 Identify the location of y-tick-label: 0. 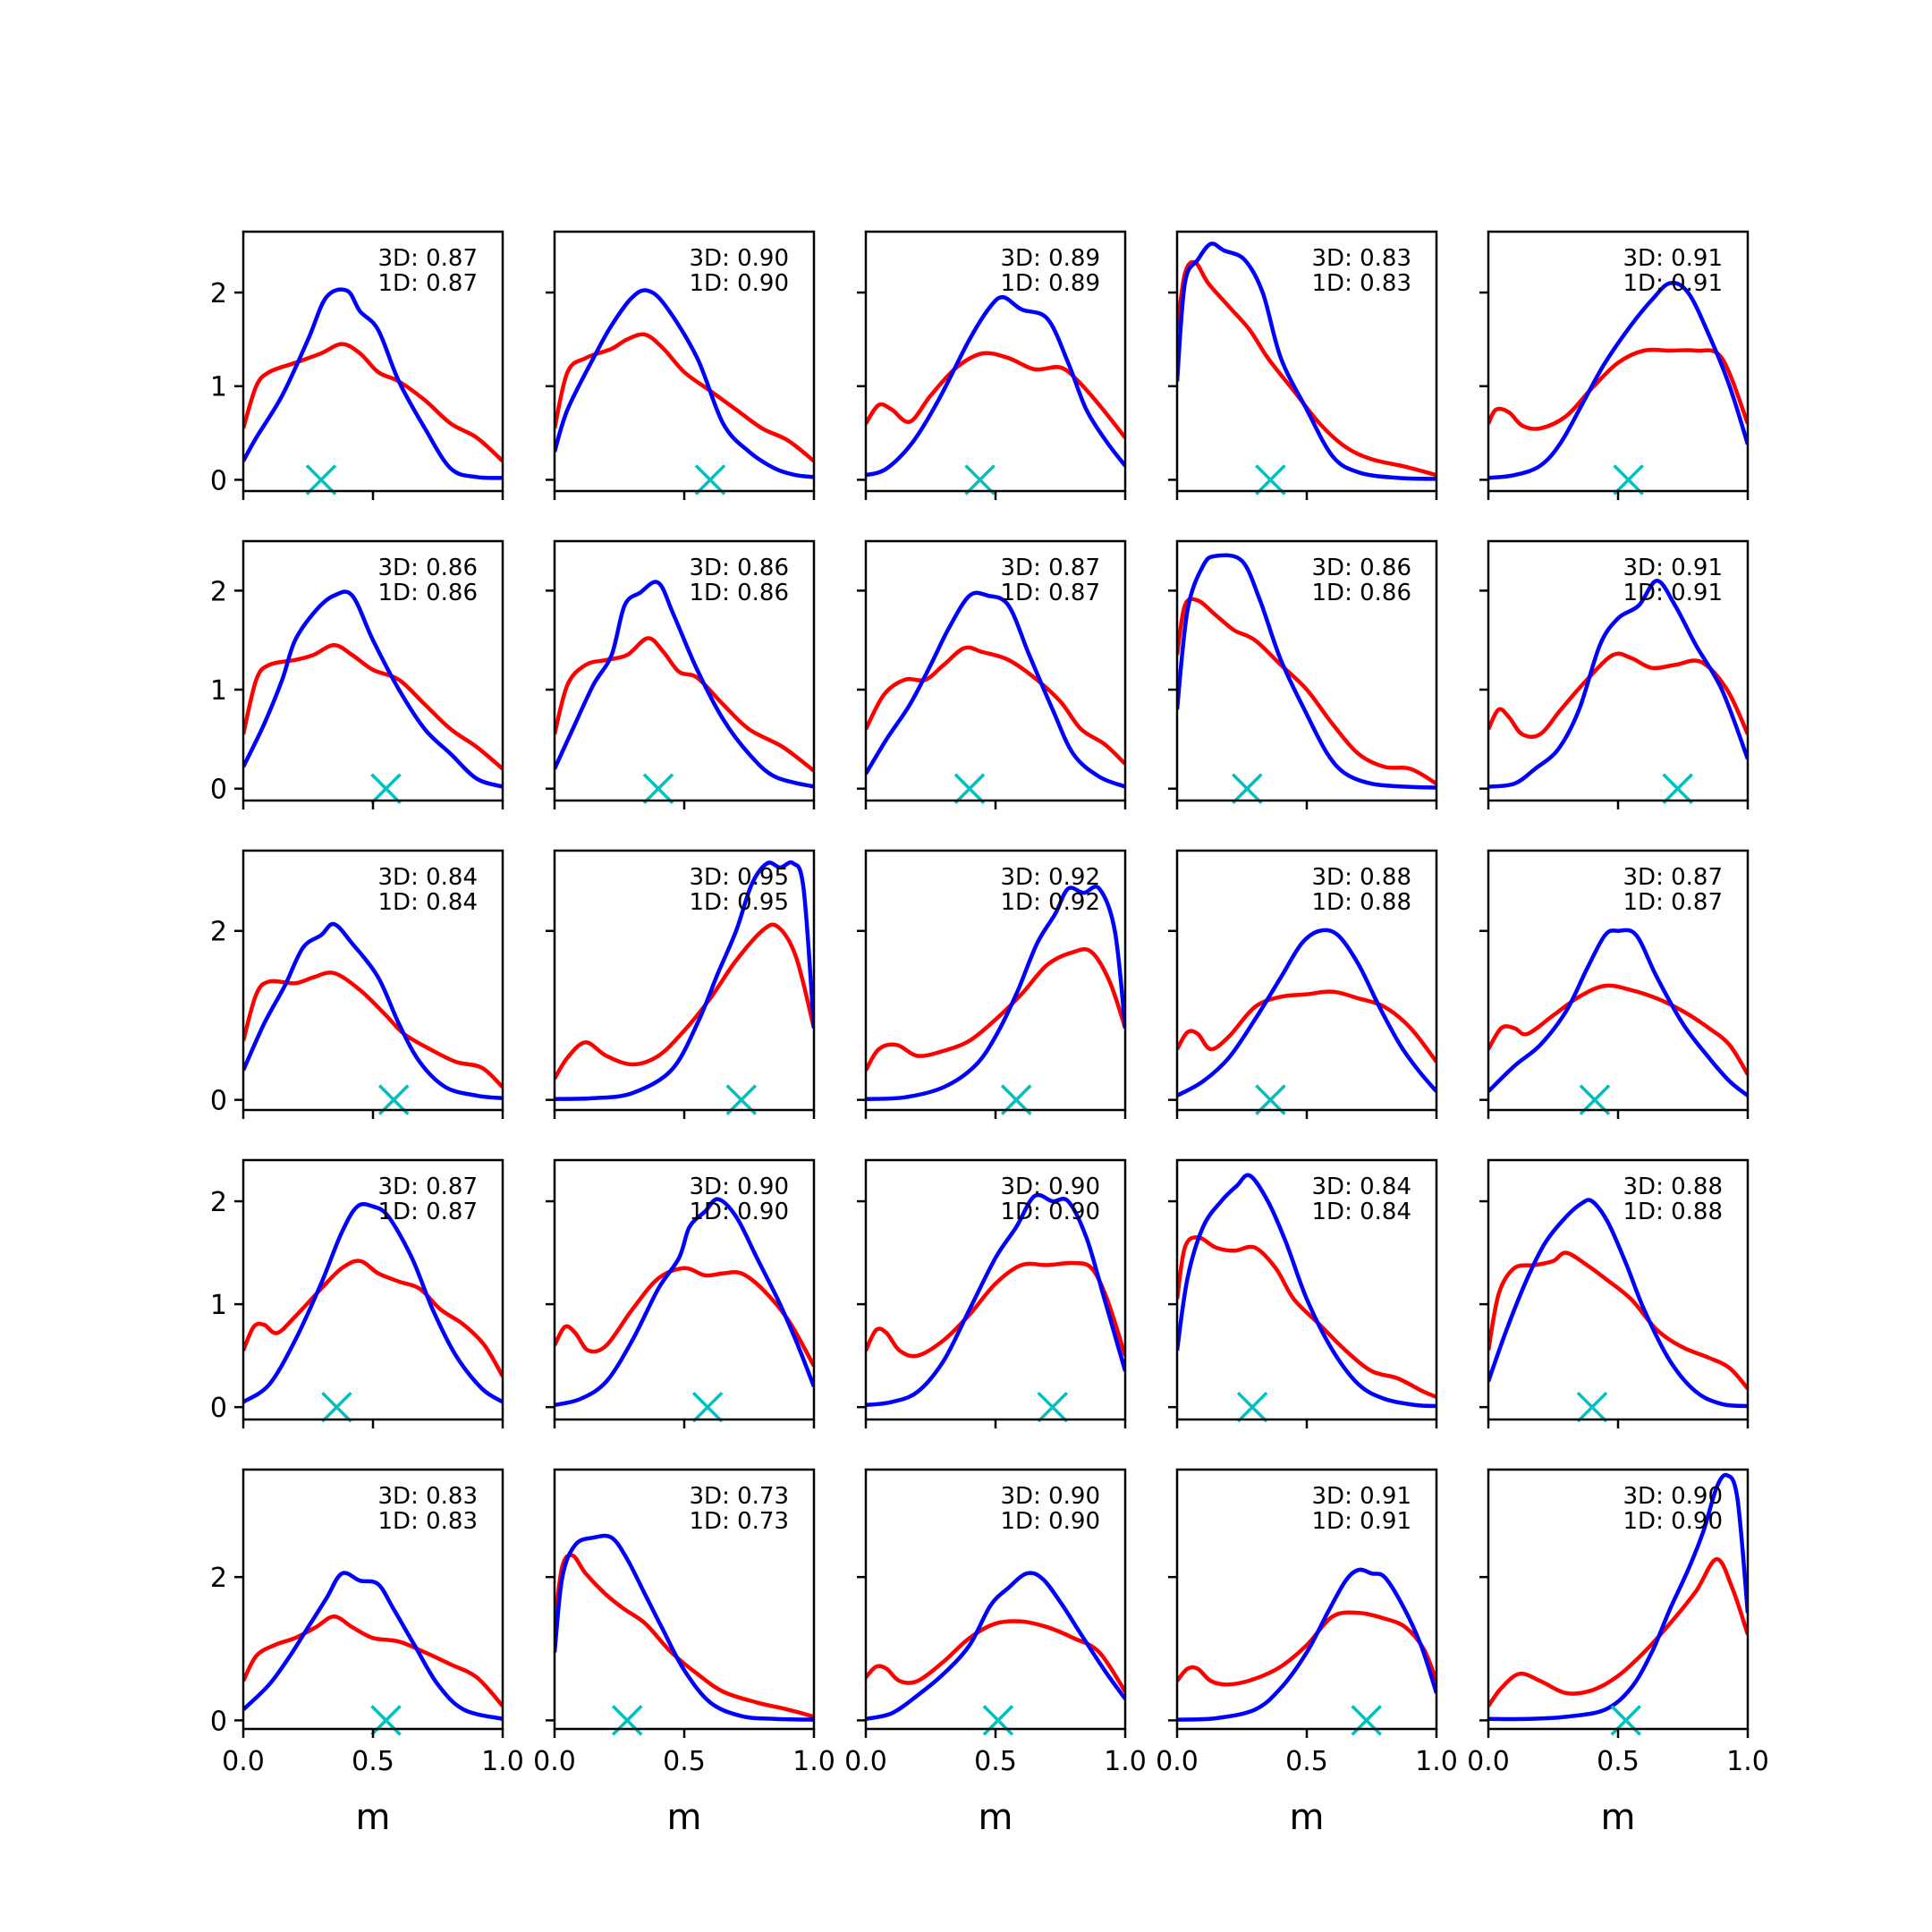
(218, 1101).